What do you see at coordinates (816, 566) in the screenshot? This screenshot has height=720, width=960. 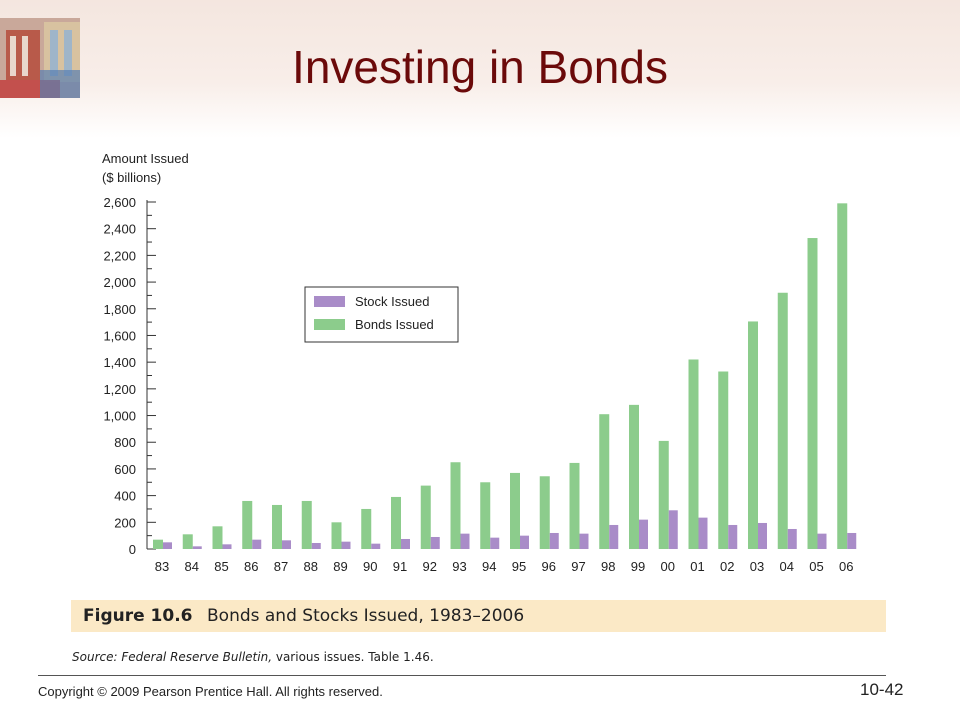 I see `x-tick-label: 05` at bounding box center [816, 566].